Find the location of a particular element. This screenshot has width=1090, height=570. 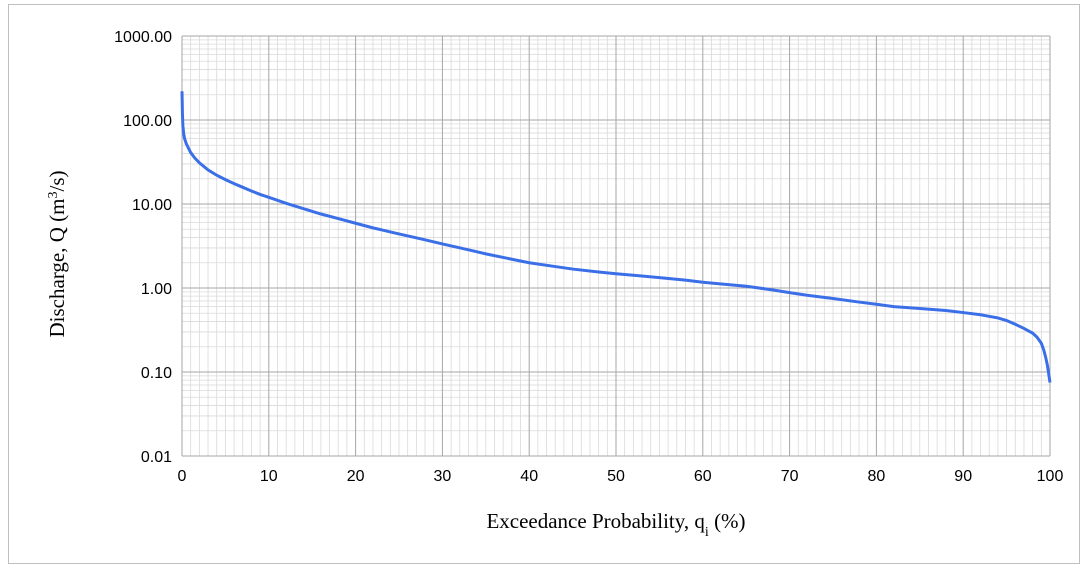

y-axis-title: Discharge, Q (m3/s) is located at coordinates (57, 253).